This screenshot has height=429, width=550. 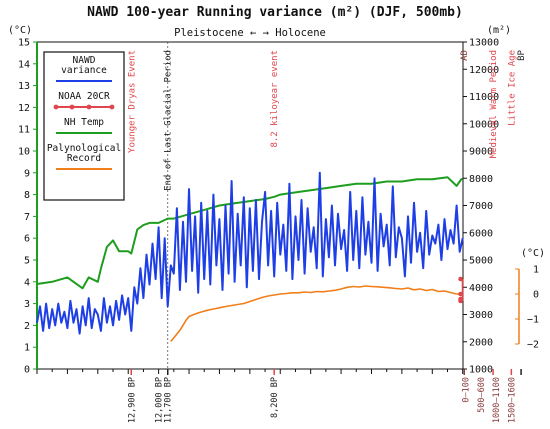 I want to click on legend-label: Record, so click(x=84, y=158).